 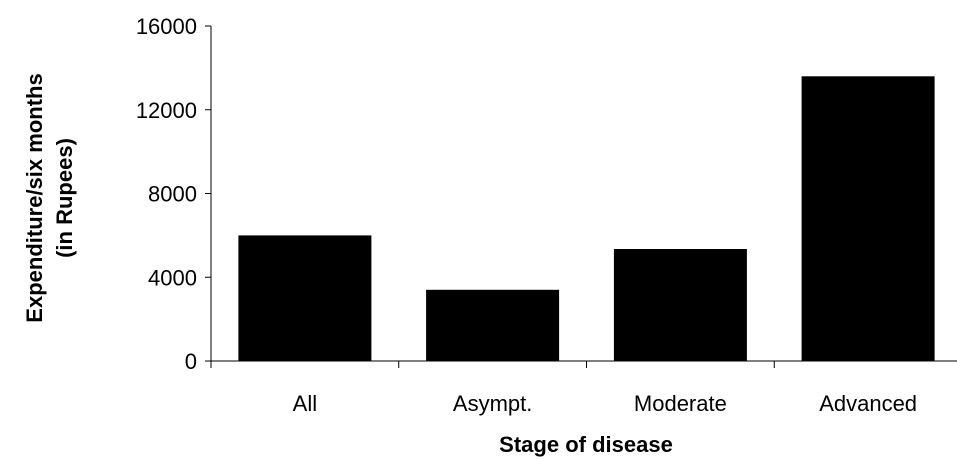 What do you see at coordinates (34, 197) in the screenshot?
I see `y-axis-title-line-1: Expenditure/six months` at bounding box center [34, 197].